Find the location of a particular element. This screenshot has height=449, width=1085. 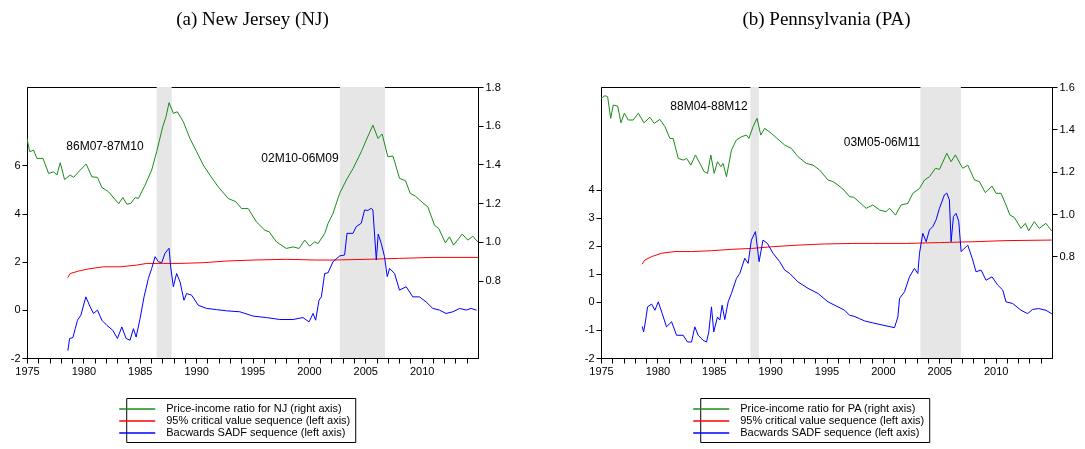

annotation: 02M10-06M09 is located at coordinates (300, 158).